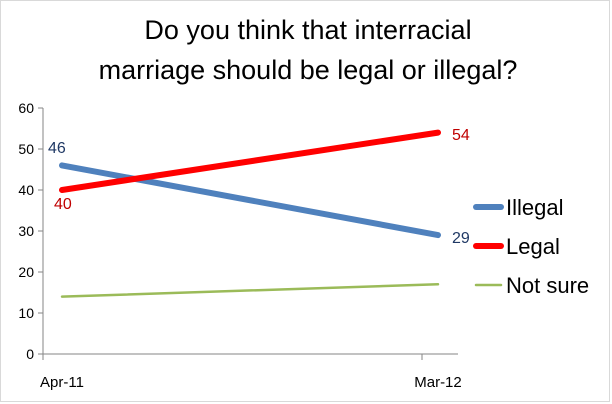 This screenshot has width=612, height=404. Describe the element at coordinates (30, 354) in the screenshot. I see `y-tick-label: 0` at that location.